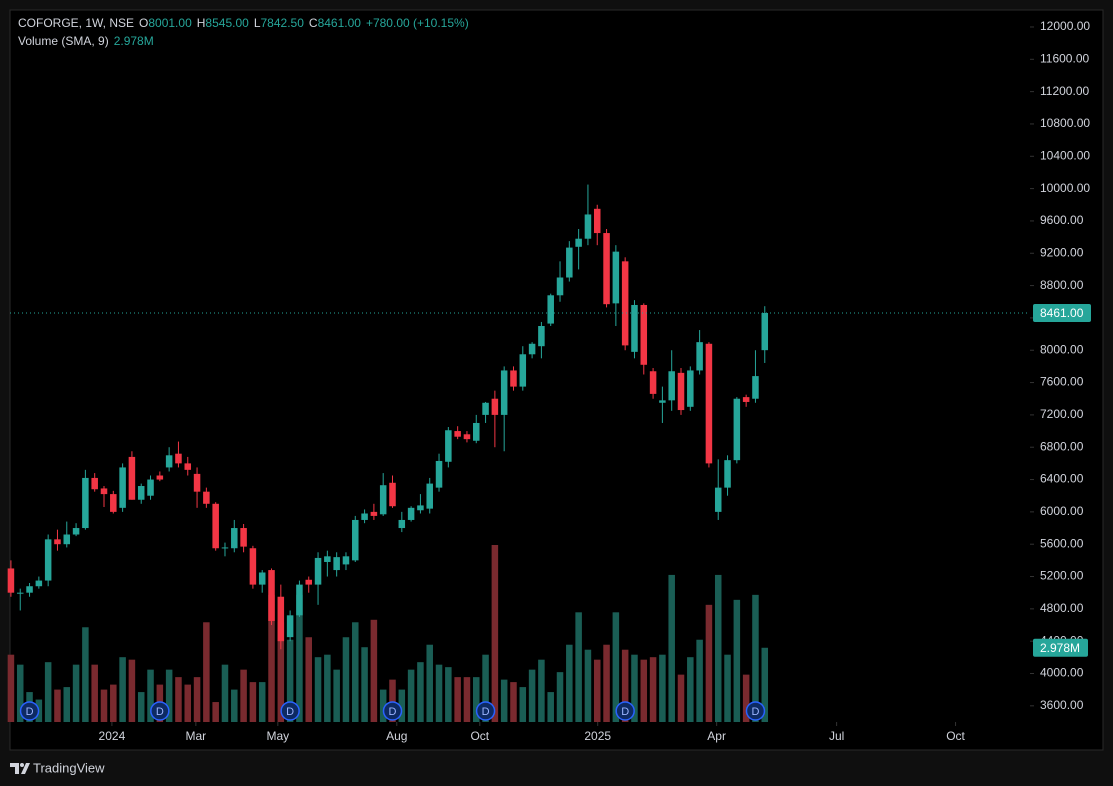 The image size is (1113, 786). I want to click on legend-value: 8001.00, so click(170, 23).